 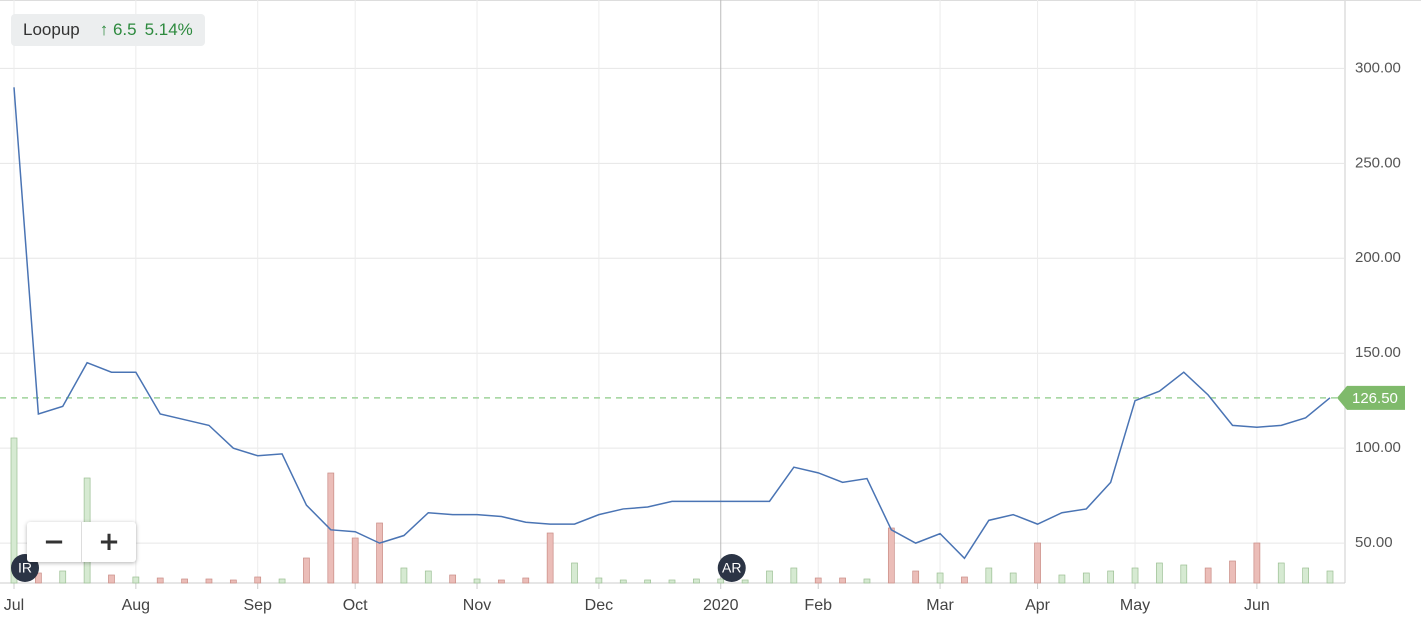 I want to click on change-pct: 5.14%, so click(x=168, y=29).